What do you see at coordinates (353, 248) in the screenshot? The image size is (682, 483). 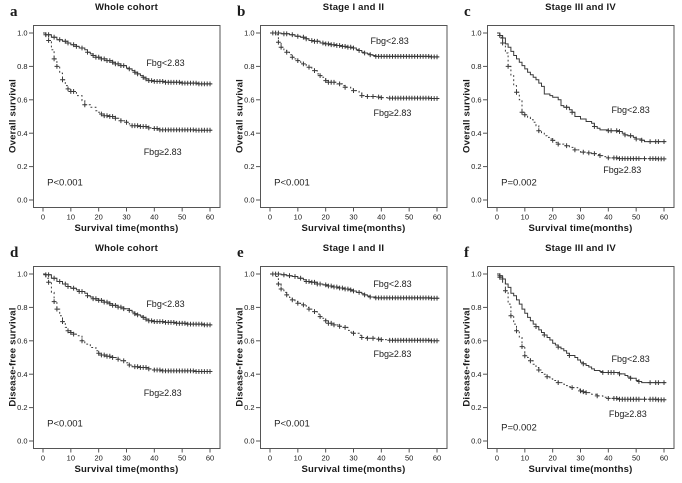 I see `panel-e-title: Stage I and II` at bounding box center [353, 248].